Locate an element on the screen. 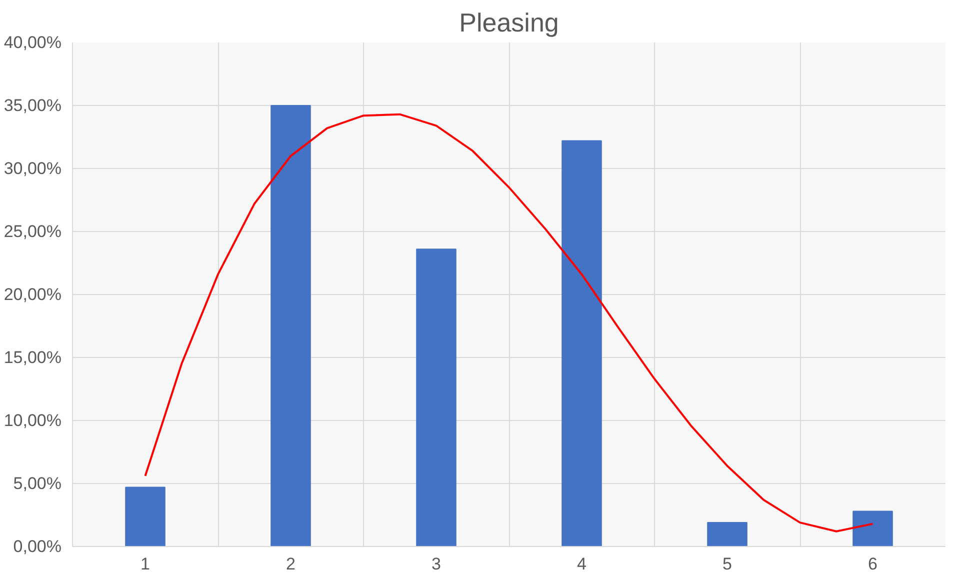  y-tick-label: 15,00% is located at coordinates (33, 357).